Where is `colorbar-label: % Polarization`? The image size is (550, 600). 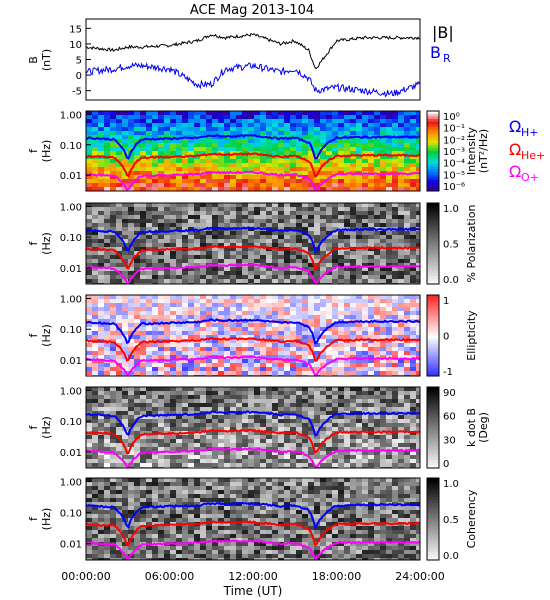
colorbar-label: % Polarization is located at coordinates (471, 244).